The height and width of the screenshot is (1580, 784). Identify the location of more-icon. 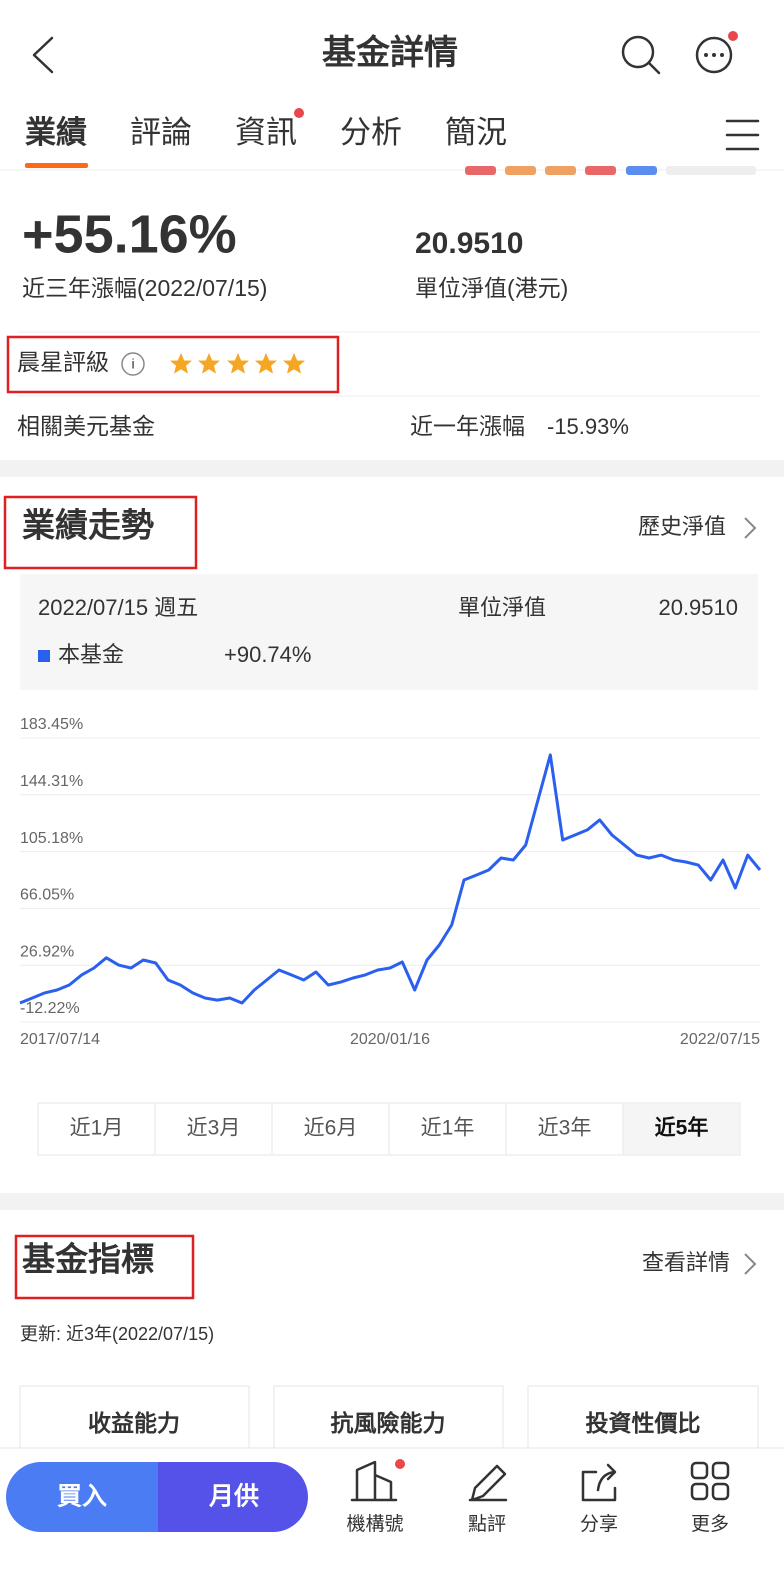
(710, 1481).